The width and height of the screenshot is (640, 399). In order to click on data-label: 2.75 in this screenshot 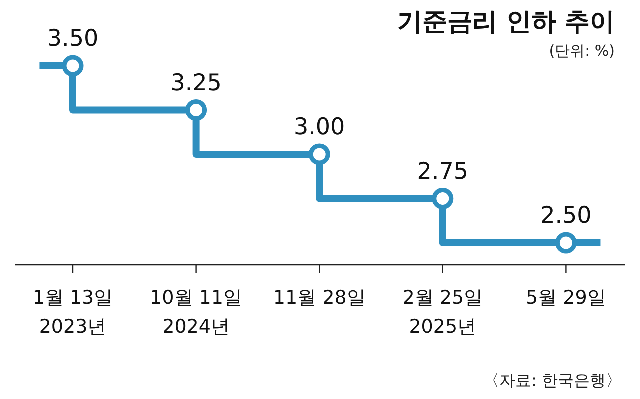, I will do `click(443, 171)`.